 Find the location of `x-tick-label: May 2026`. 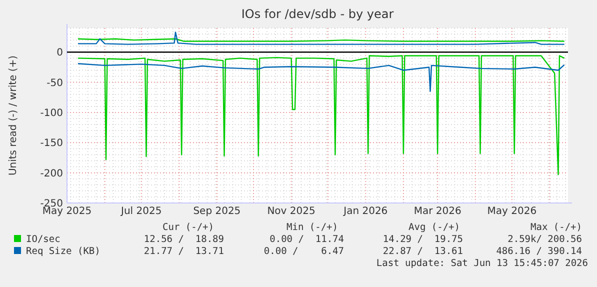

x-tick-label: May 2026 is located at coordinates (512, 211).